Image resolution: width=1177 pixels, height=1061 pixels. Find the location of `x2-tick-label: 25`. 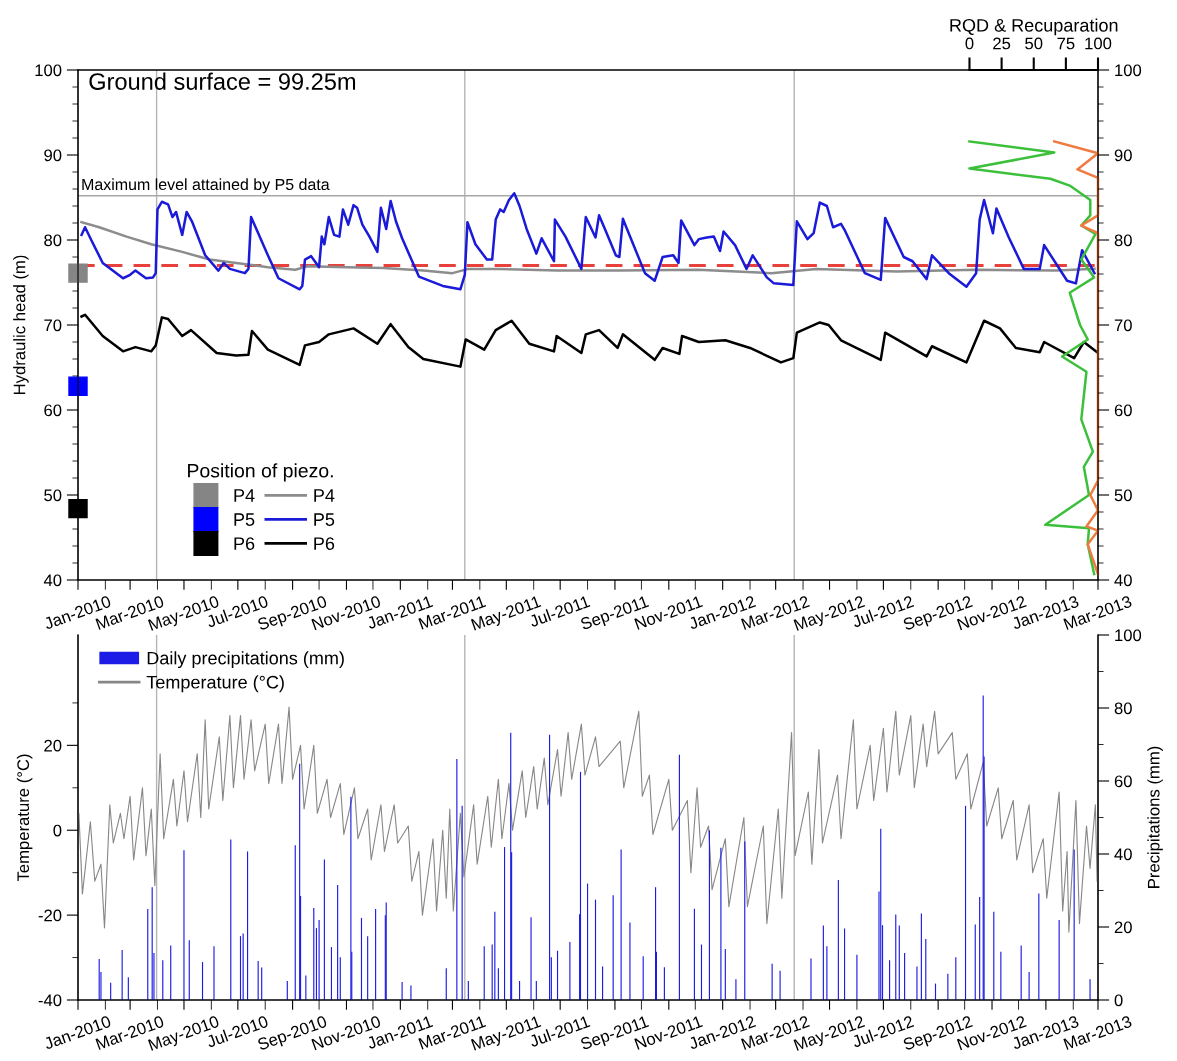

x2-tick-label: 25 is located at coordinates (1002, 43).